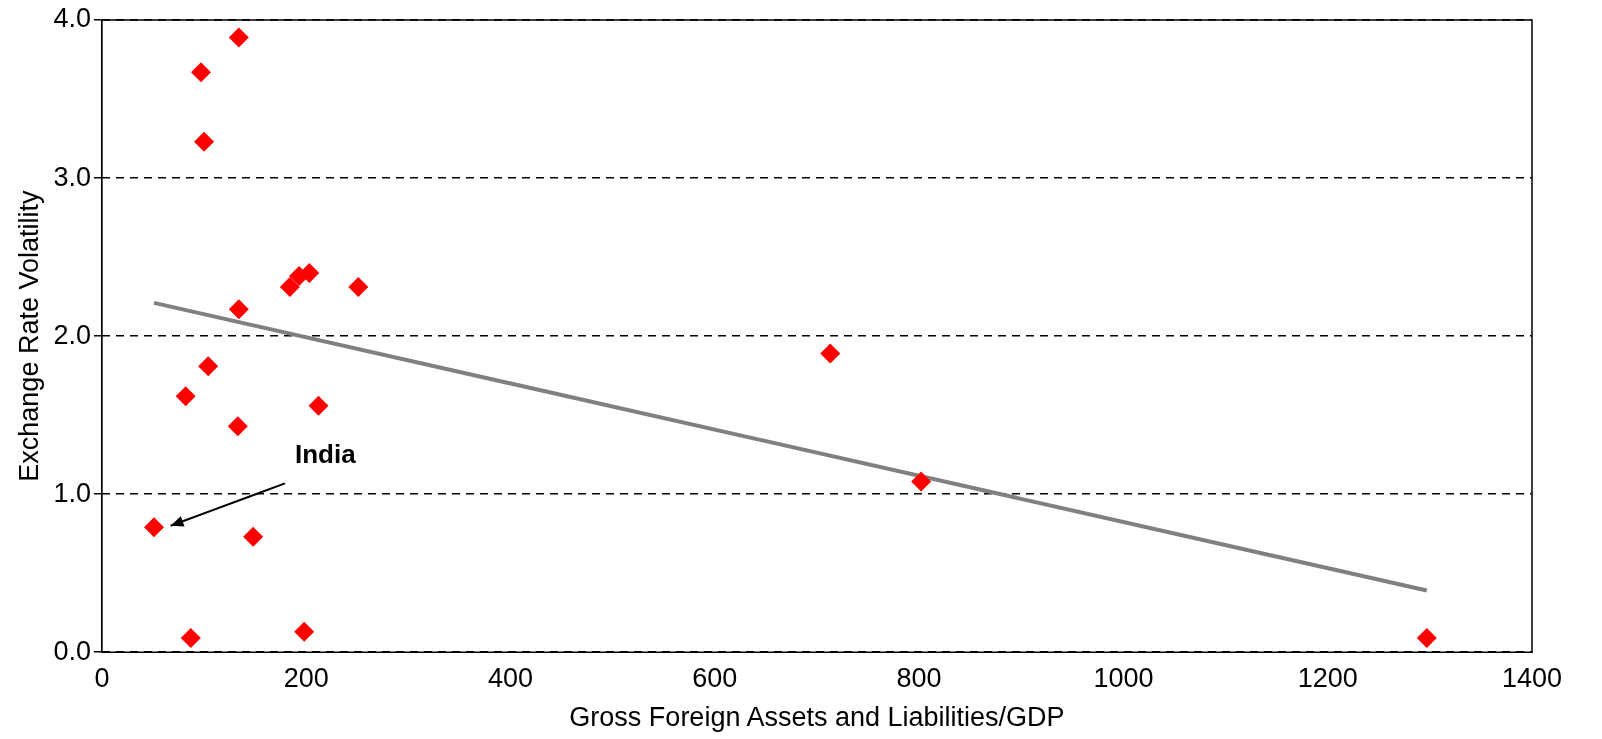  I want to click on x-tick-label: 400, so click(510, 677).